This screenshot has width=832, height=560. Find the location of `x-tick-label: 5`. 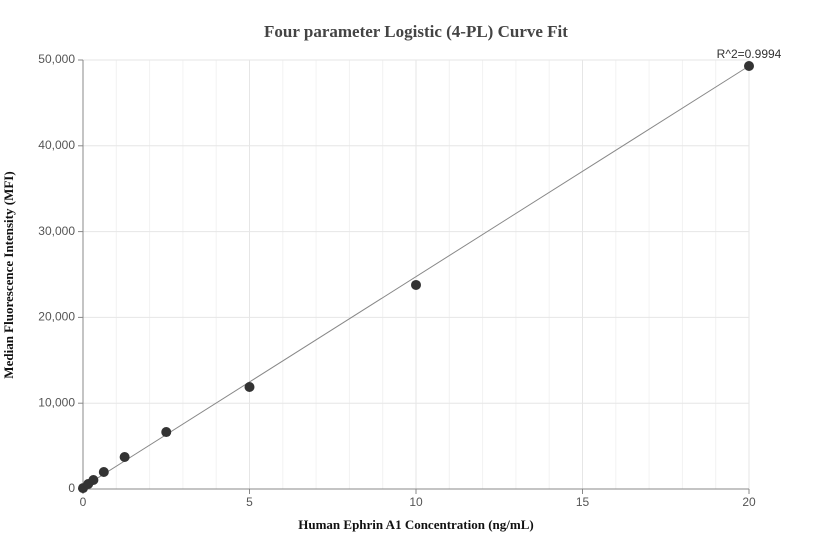

x-tick-label: 5 is located at coordinates (249, 502).